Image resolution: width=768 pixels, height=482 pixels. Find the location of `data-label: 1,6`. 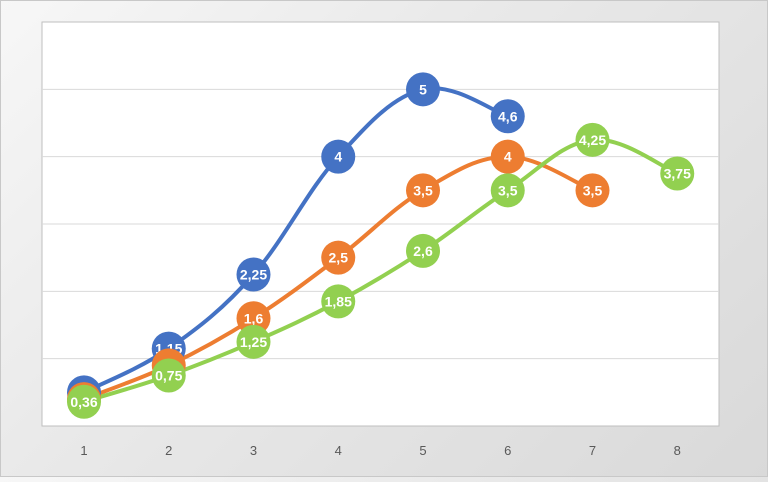

data-label: 1,6 is located at coordinates (254, 318).